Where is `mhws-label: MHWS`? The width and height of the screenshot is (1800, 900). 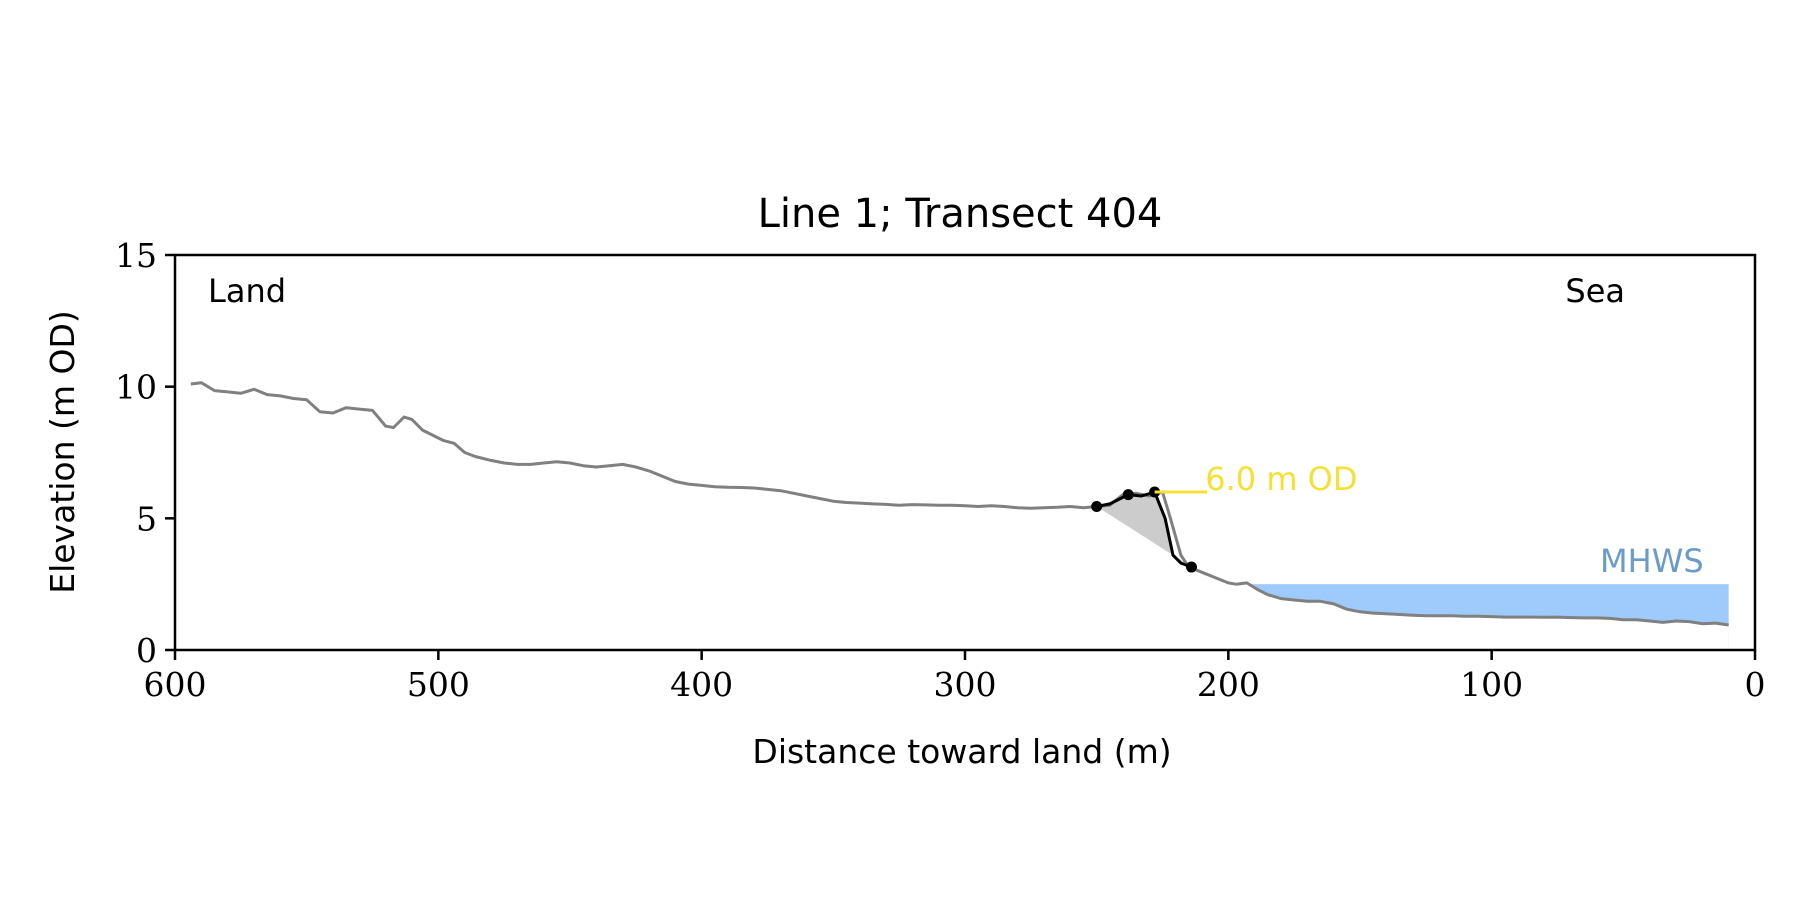 mhws-label: MHWS is located at coordinates (1652, 561).